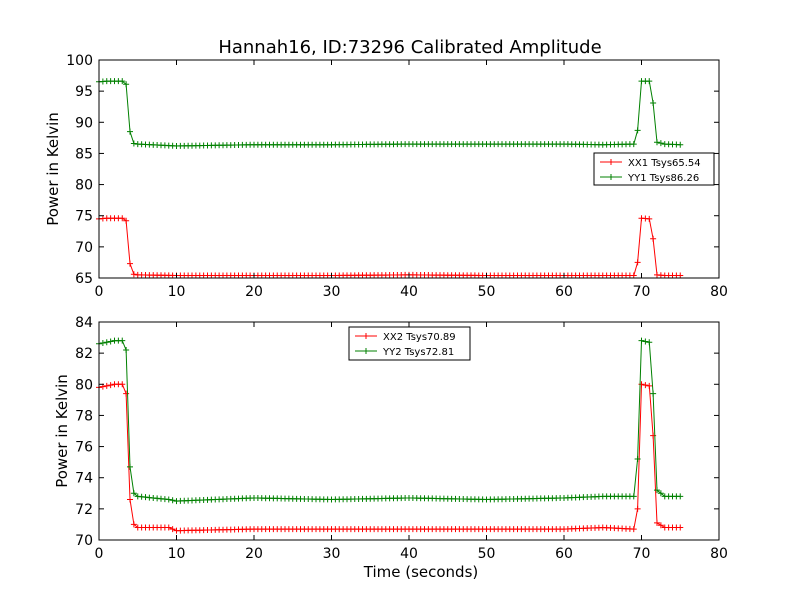 The height and width of the screenshot is (600, 800). What do you see at coordinates (419, 337) in the screenshot?
I see `legend-label: XX2 Tsys70.89` at bounding box center [419, 337].